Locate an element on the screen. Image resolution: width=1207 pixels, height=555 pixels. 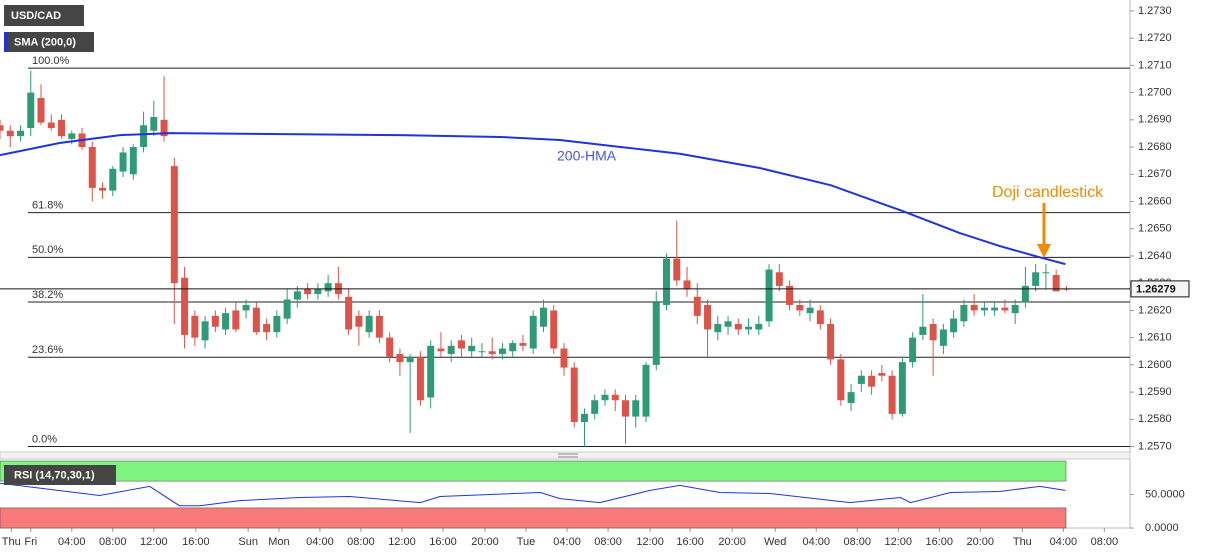
y-tick-label: 1.2670 is located at coordinates (1155, 174).